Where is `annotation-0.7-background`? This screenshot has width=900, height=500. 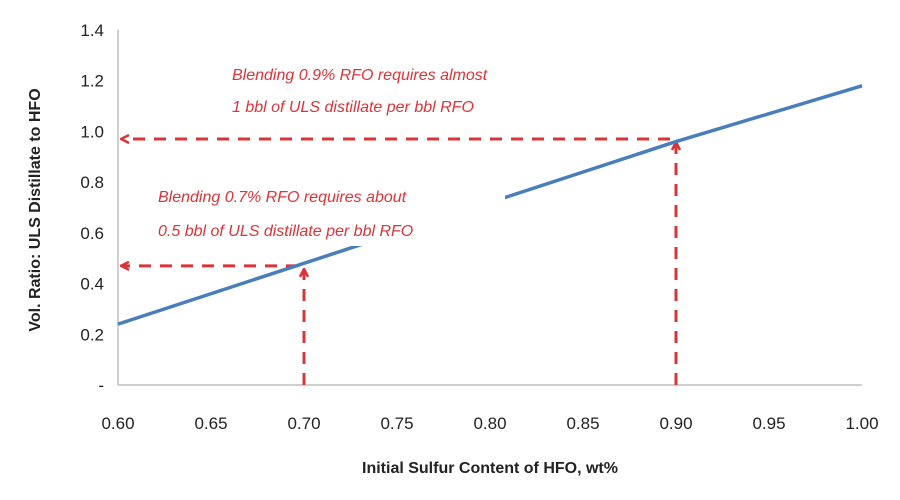
annotation-0.7-background is located at coordinates (327, 213).